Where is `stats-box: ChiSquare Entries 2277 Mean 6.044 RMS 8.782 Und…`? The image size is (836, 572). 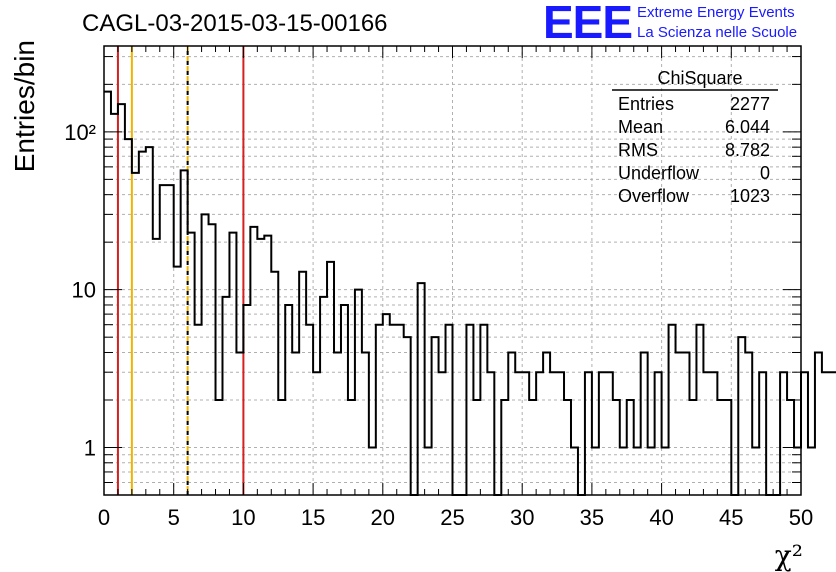 stats-box: ChiSquare Entries 2277 Mean 6.044 RMS 8.782 Und… is located at coordinates (695, 137).